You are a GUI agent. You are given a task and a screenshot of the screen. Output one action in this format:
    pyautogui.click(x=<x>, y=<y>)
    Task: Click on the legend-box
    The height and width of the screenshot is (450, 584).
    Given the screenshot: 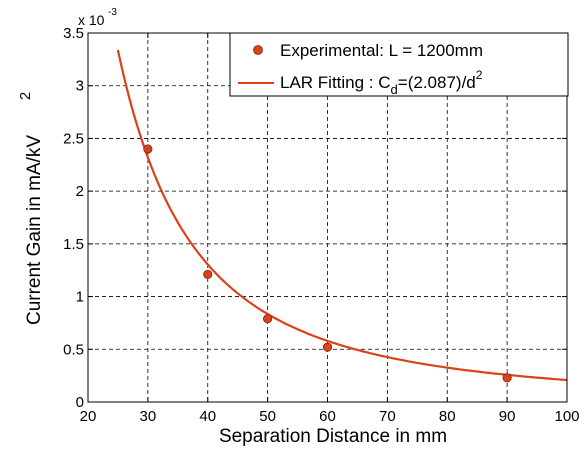 What is the action you would take?
    pyautogui.click(x=399, y=64)
    